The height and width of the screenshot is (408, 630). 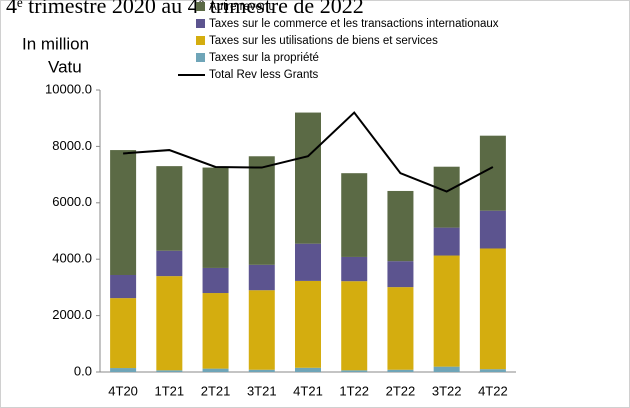 What do you see at coordinates (264, 58) in the screenshot?
I see `legend-label: Taxes sur la propriété` at bounding box center [264, 58].